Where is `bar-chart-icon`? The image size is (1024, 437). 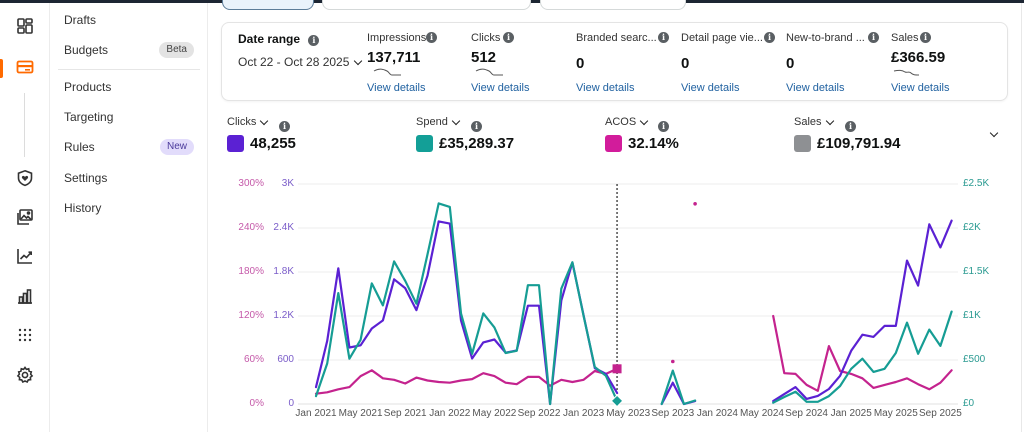
bar-chart-icon is located at coordinates (25, 296).